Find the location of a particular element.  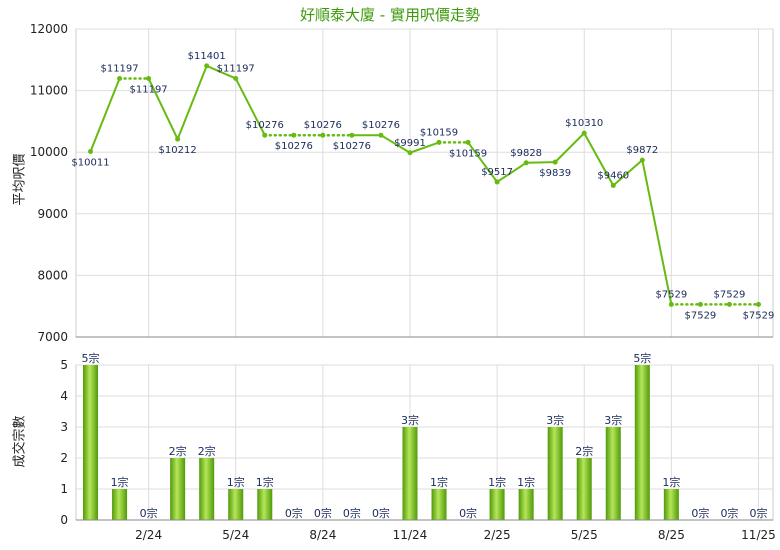

x-tick-label: 8/25 is located at coordinates (671, 535).